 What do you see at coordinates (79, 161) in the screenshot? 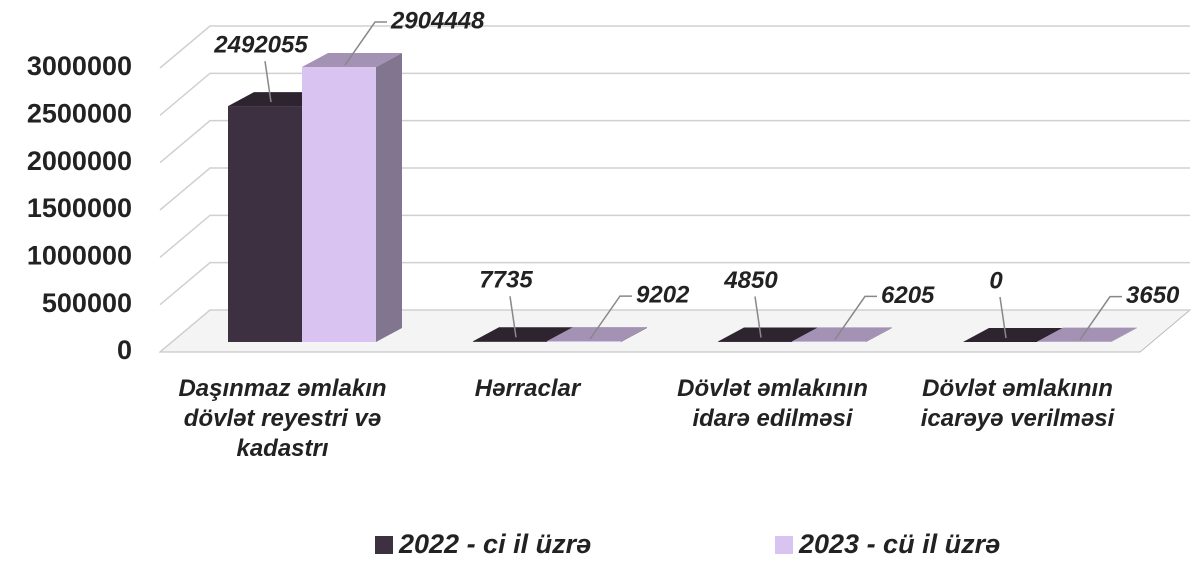
I see `y-tick-label: 2000000` at bounding box center [79, 161].